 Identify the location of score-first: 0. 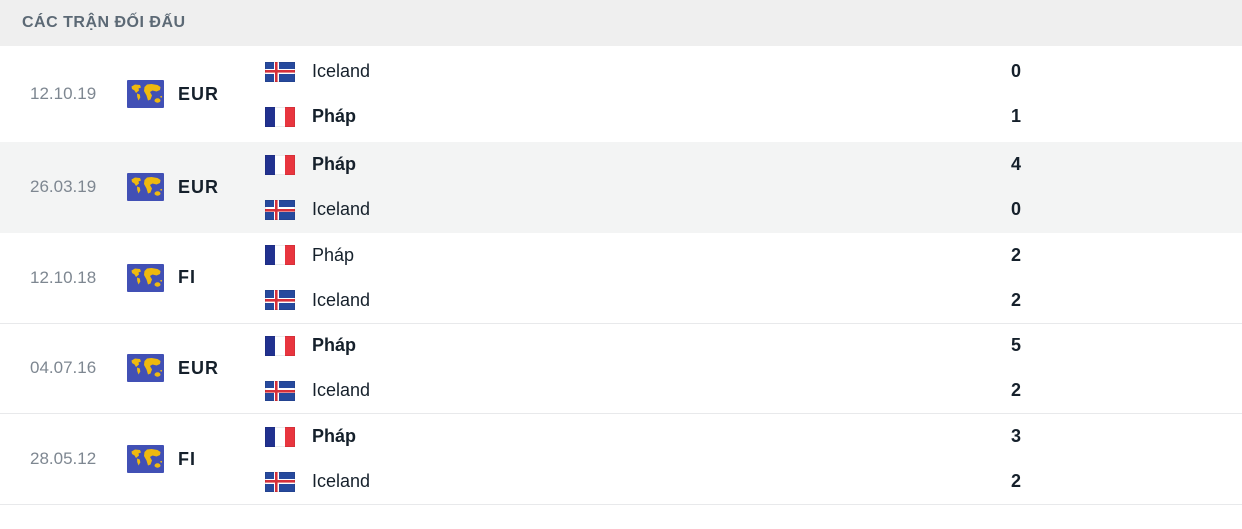
(1015, 71).